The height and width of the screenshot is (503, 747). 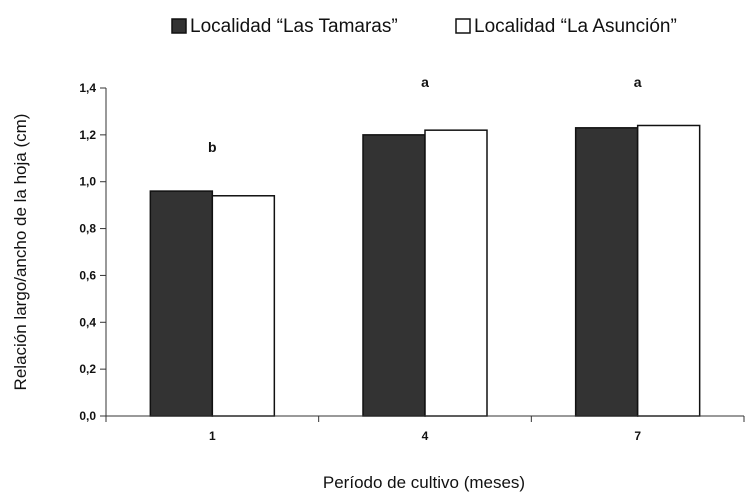 What do you see at coordinates (294, 26) in the screenshot?
I see `legend-label-series-1: Localidad “Las Tamaras”` at bounding box center [294, 26].